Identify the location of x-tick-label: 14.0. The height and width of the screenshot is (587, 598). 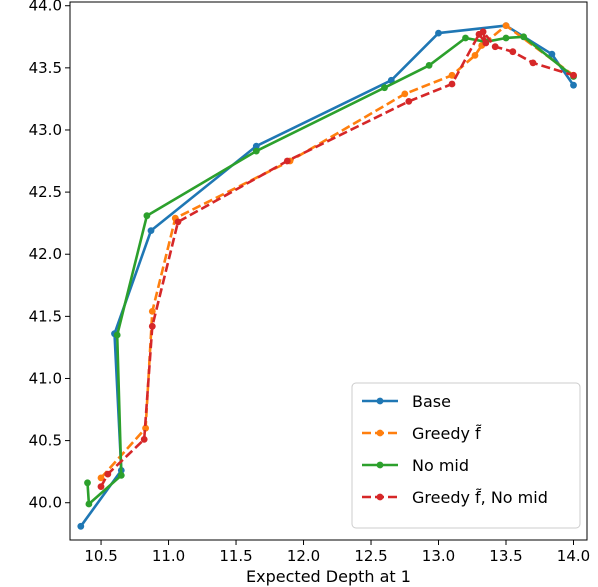
(573, 556).